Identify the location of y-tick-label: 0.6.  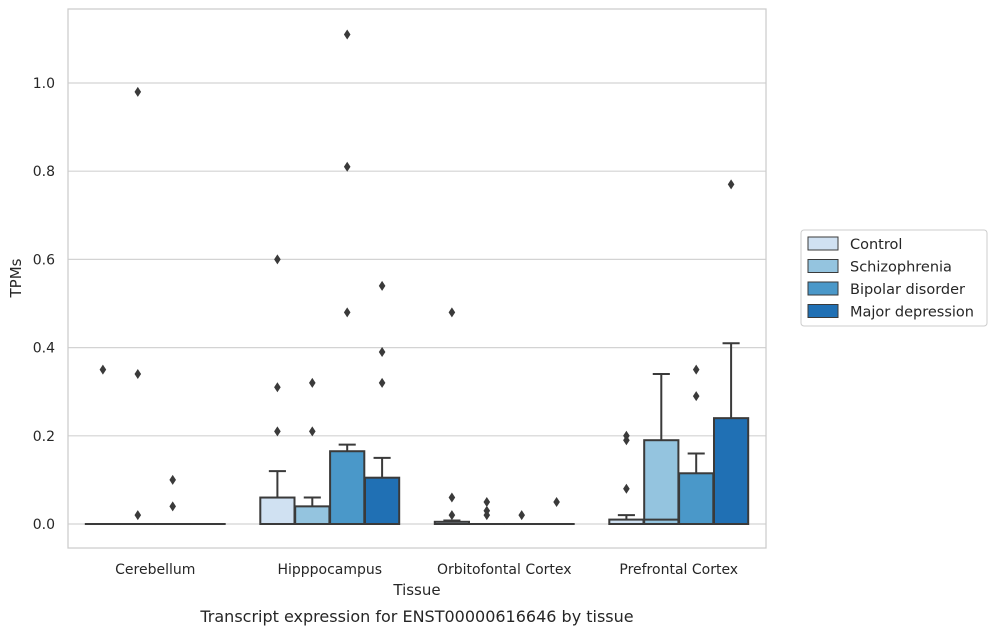
(44, 260).